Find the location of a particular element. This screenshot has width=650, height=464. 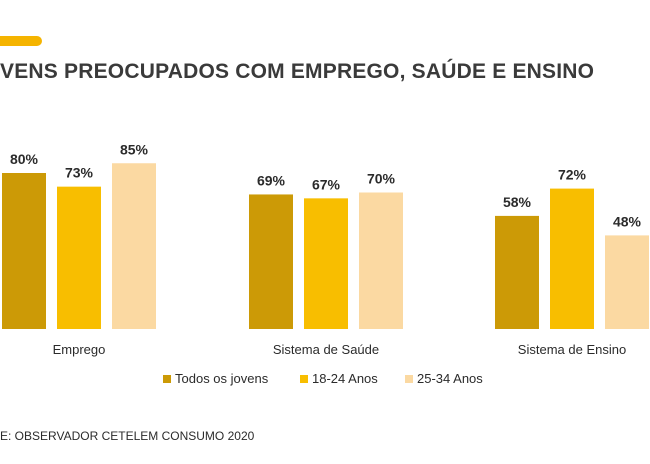

accent-bar is located at coordinates (21, 41).